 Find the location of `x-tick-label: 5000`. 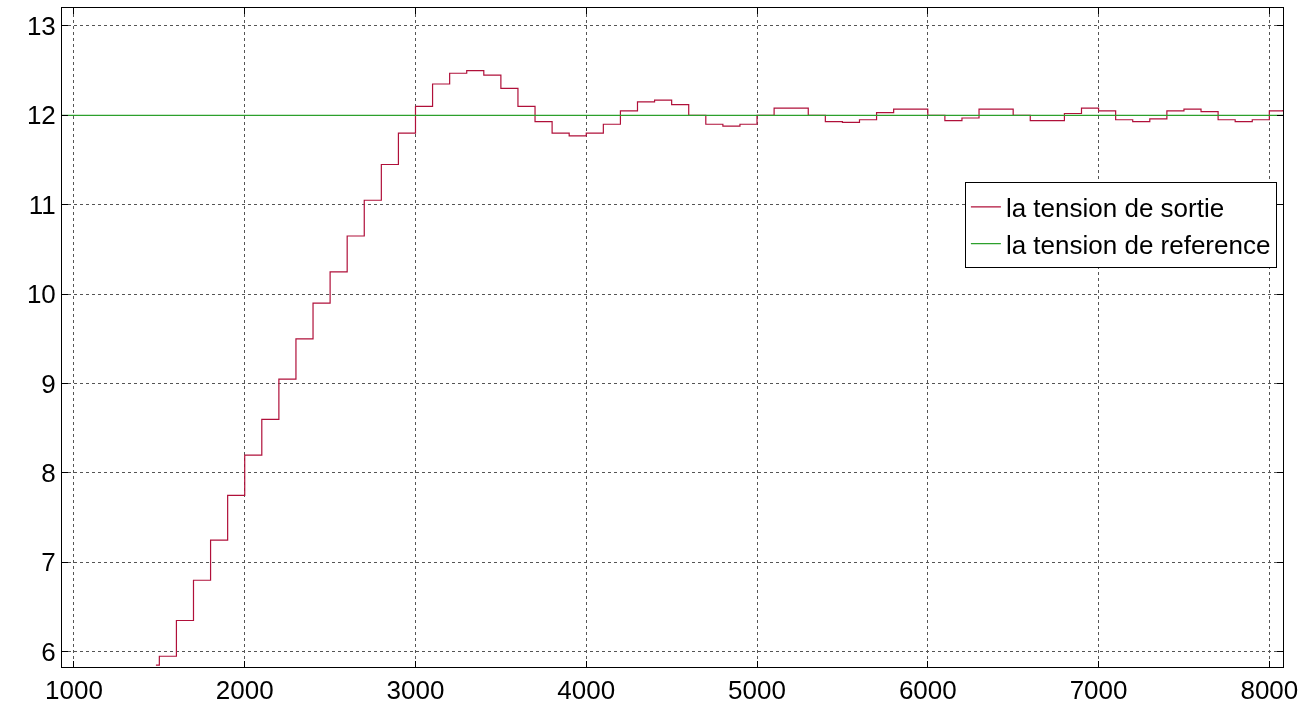

x-tick-label: 5000 is located at coordinates (757, 690).